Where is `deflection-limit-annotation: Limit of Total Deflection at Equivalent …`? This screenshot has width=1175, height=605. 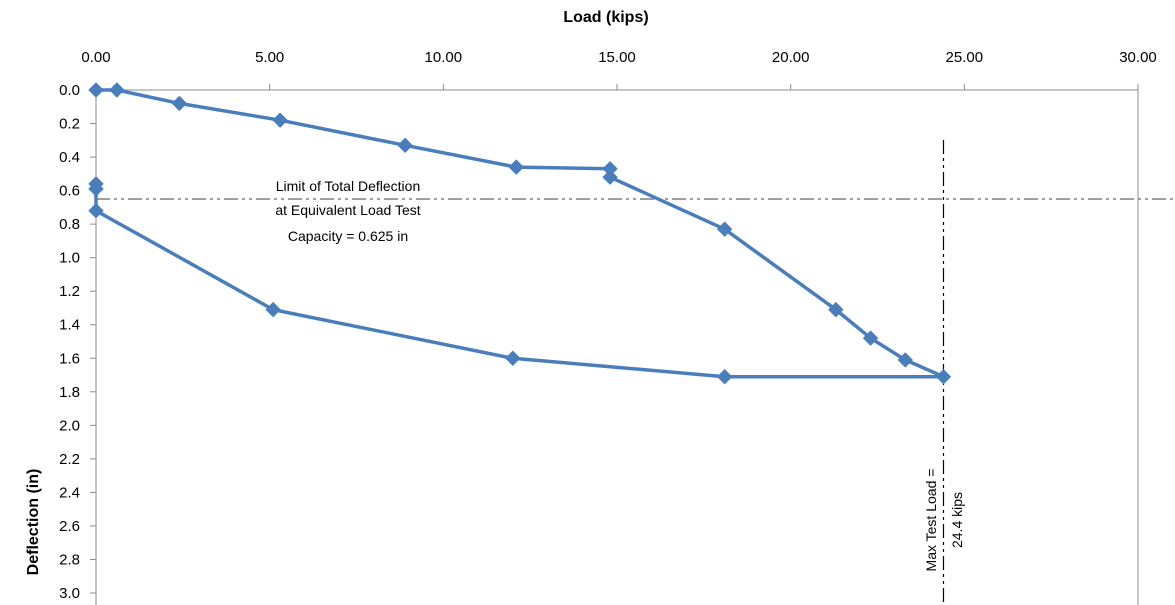 deflection-limit-annotation: Limit of Total Deflection at Equivalent … is located at coordinates (347, 211).